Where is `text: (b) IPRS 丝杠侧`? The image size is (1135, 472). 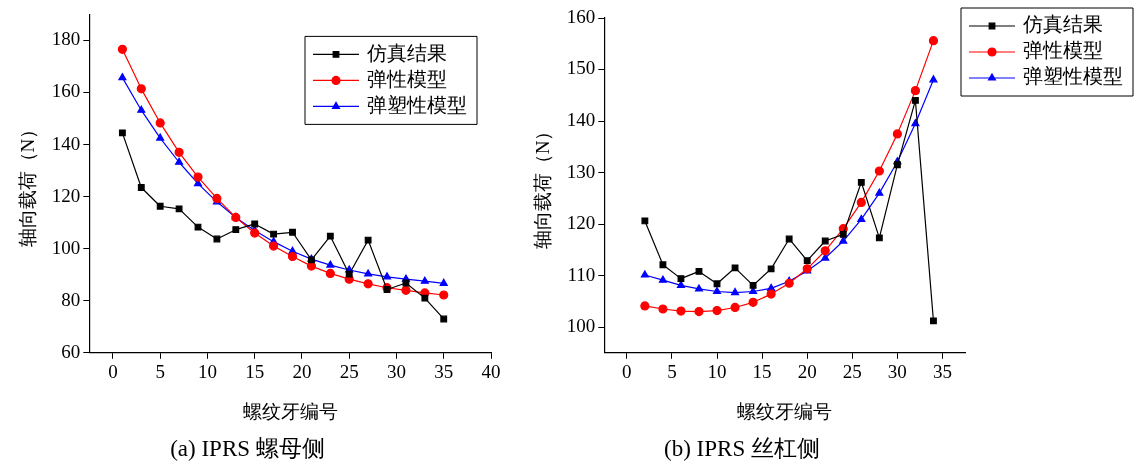 text: (b) IPRS 丝杠侧 is located at coordinates (742, 449).